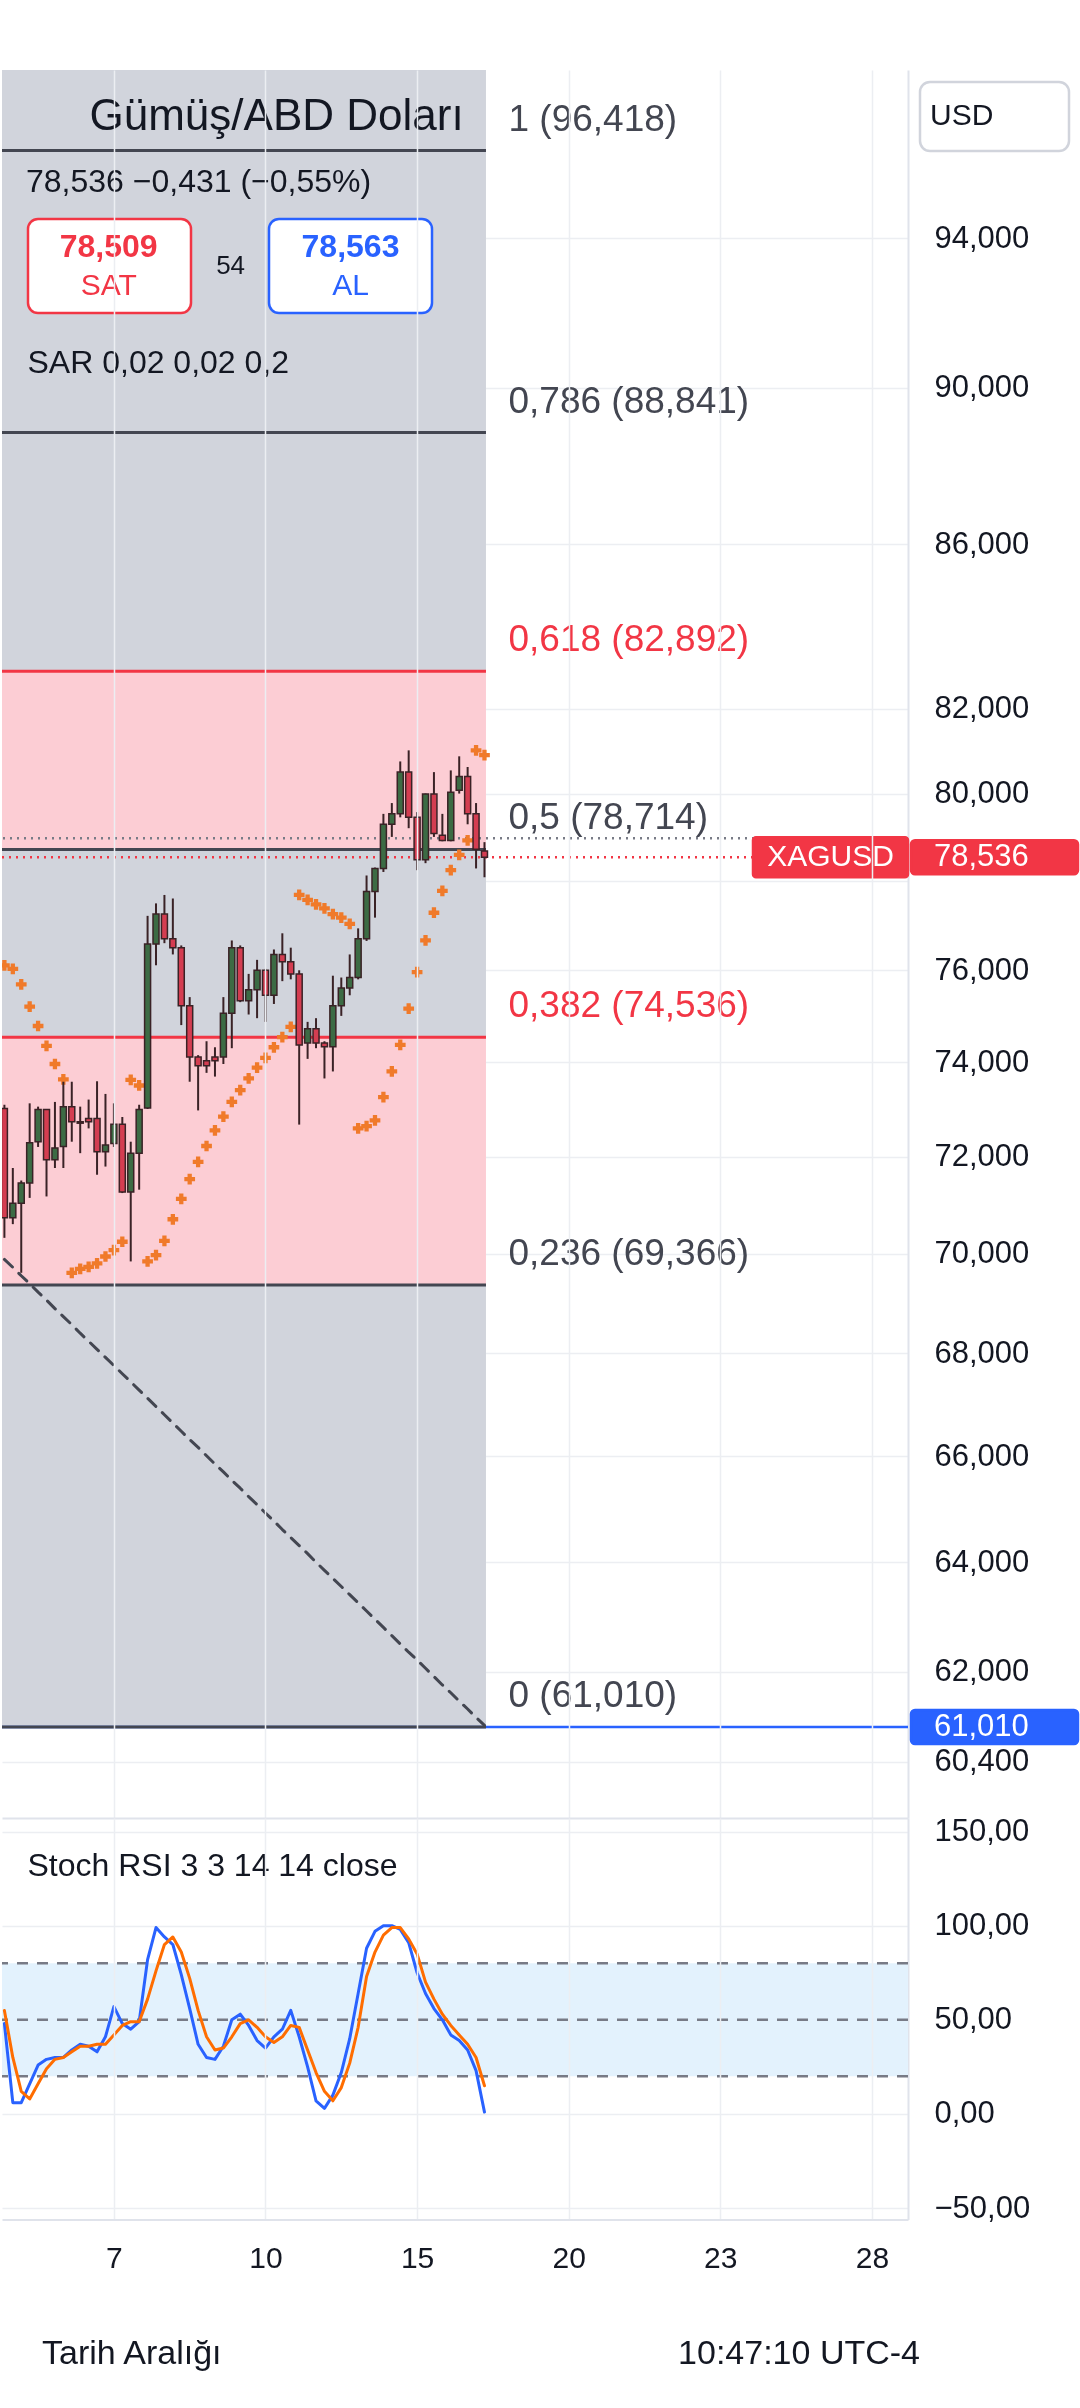 The height and width of the screenshot is (2408, 1080). What do you see at coordinates (350, 246) in the screenshot?
I see `annotation: 78,563` at bounding box center [350, 246].